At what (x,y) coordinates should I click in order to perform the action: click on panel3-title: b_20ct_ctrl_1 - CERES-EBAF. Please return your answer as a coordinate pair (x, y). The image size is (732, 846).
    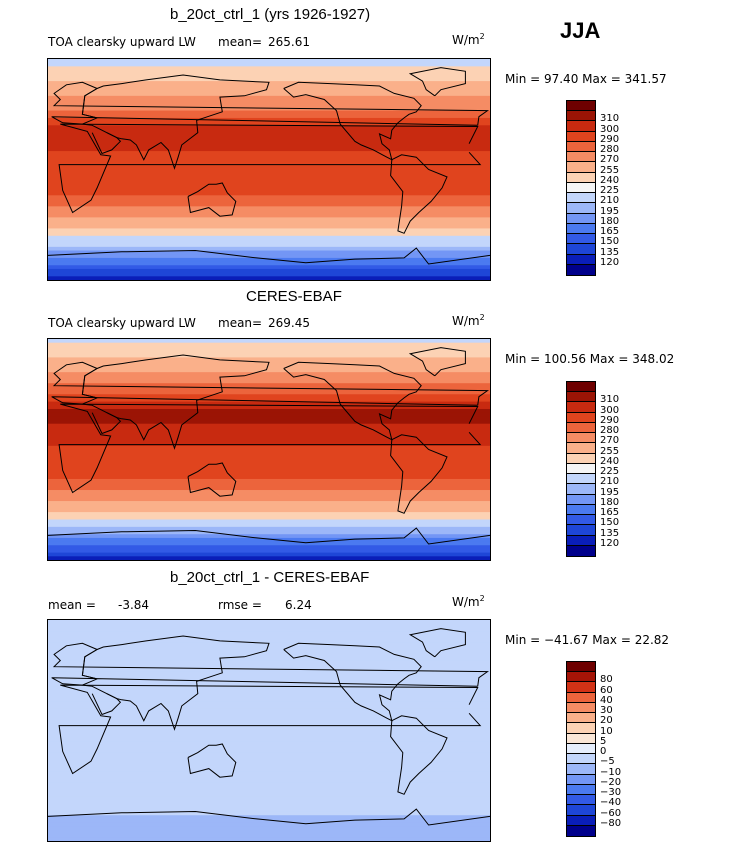
    Looking at the image, I should click on (270, 577).